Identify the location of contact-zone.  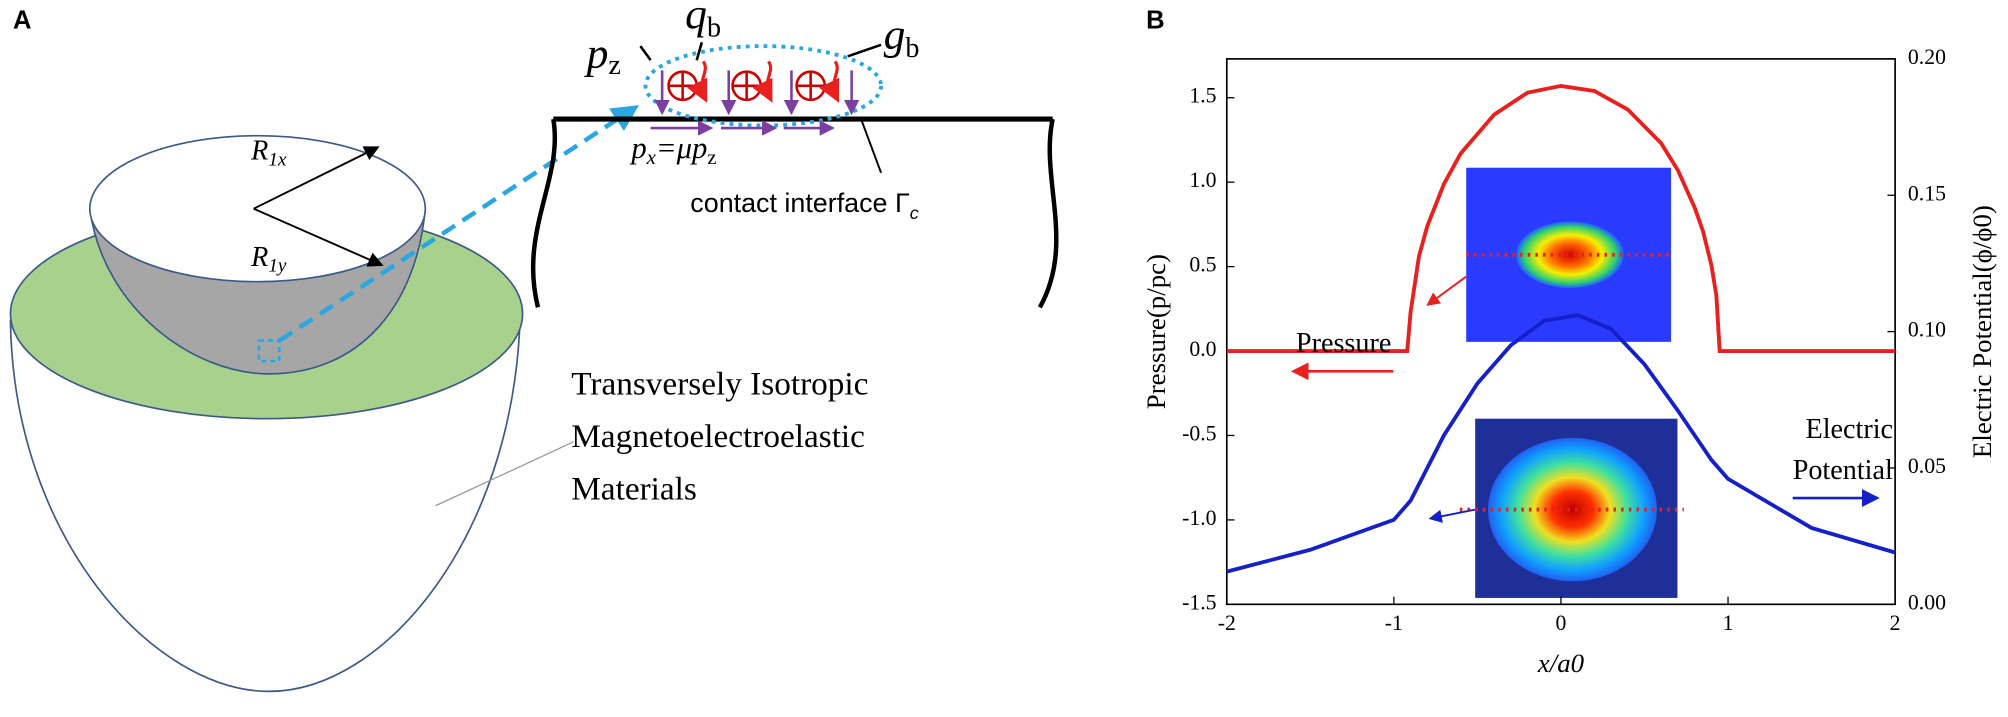
(763, 86).